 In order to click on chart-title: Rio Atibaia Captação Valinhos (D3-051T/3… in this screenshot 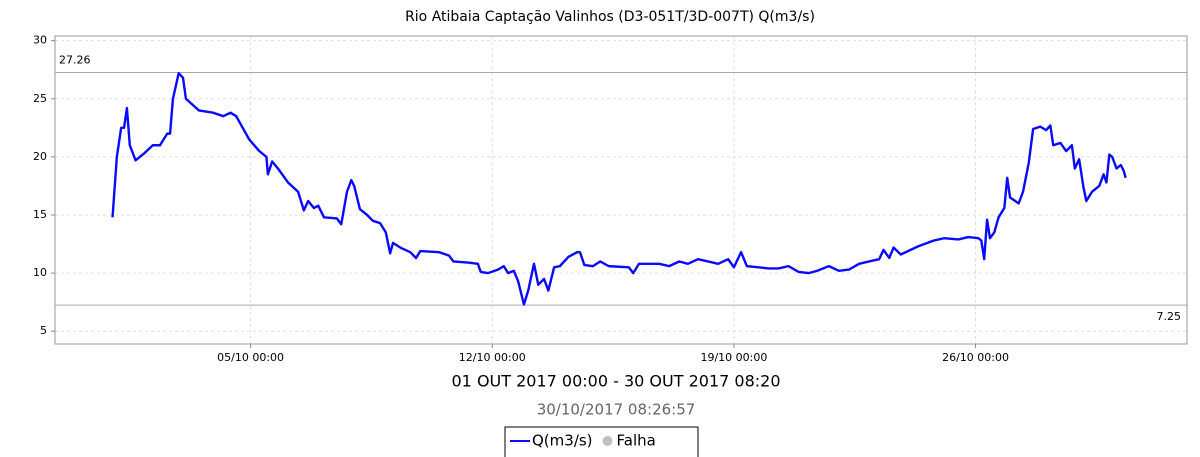, I will do `click(610, 17)`.